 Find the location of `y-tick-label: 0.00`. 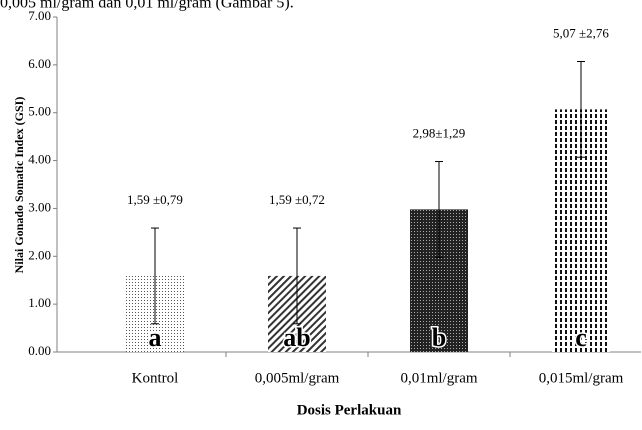

y-tick-label: 0.00 is located at coordinates (39, 350).